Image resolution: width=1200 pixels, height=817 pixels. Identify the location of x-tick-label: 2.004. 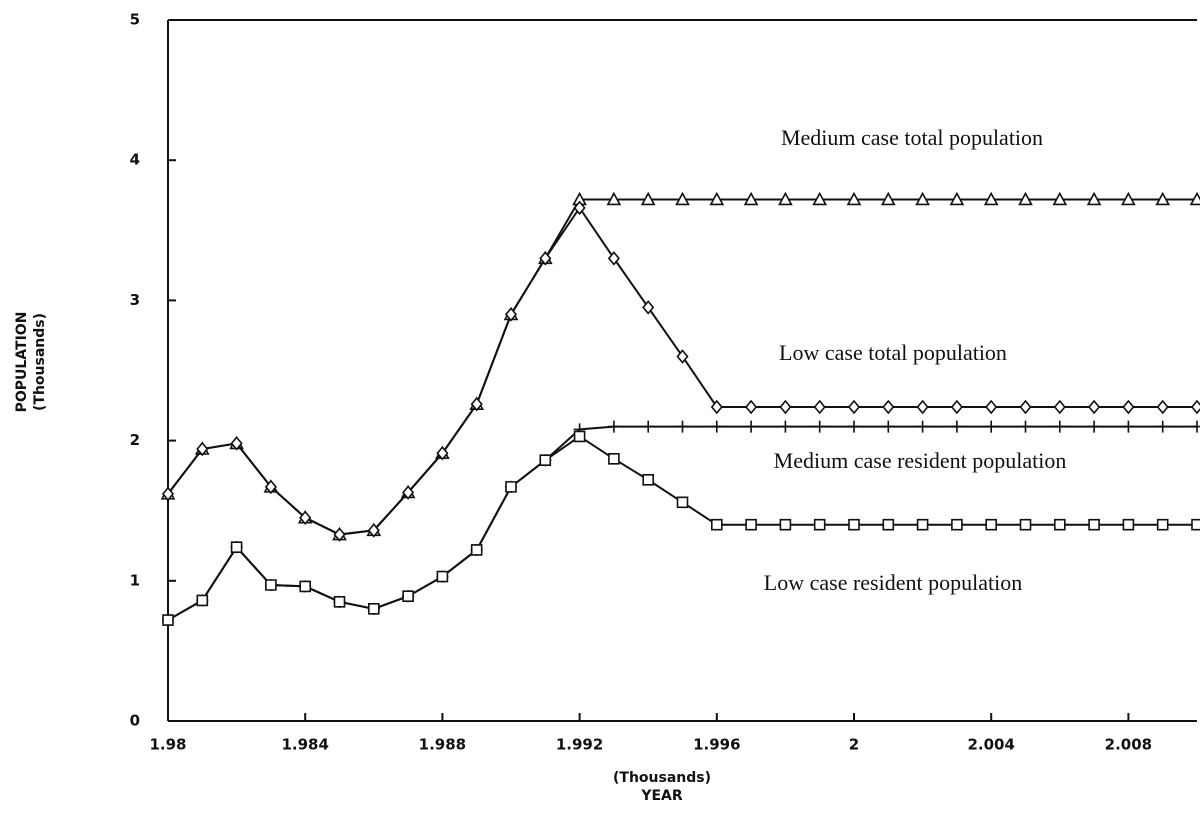
(990, 745).